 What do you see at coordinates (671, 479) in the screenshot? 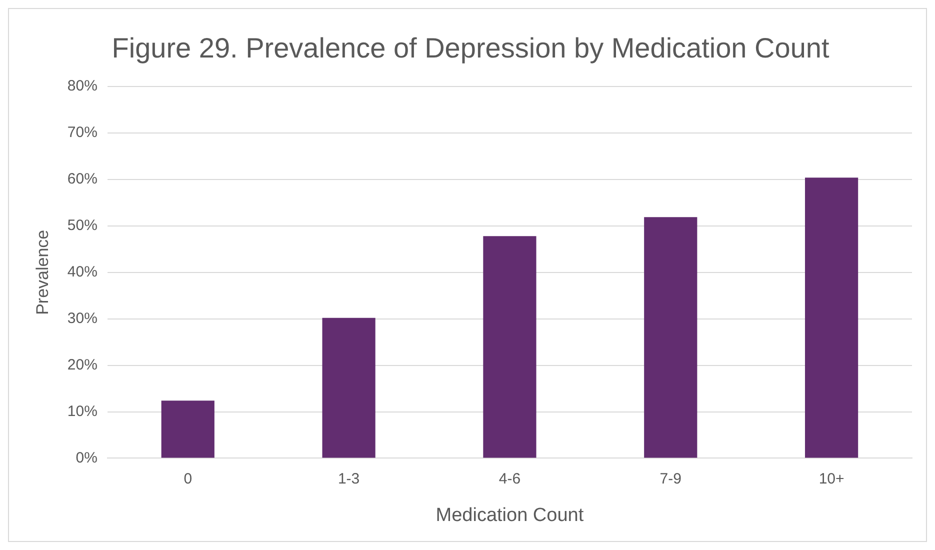
I see `x-tick-label: 7-9` at bounding box center [671, 479].